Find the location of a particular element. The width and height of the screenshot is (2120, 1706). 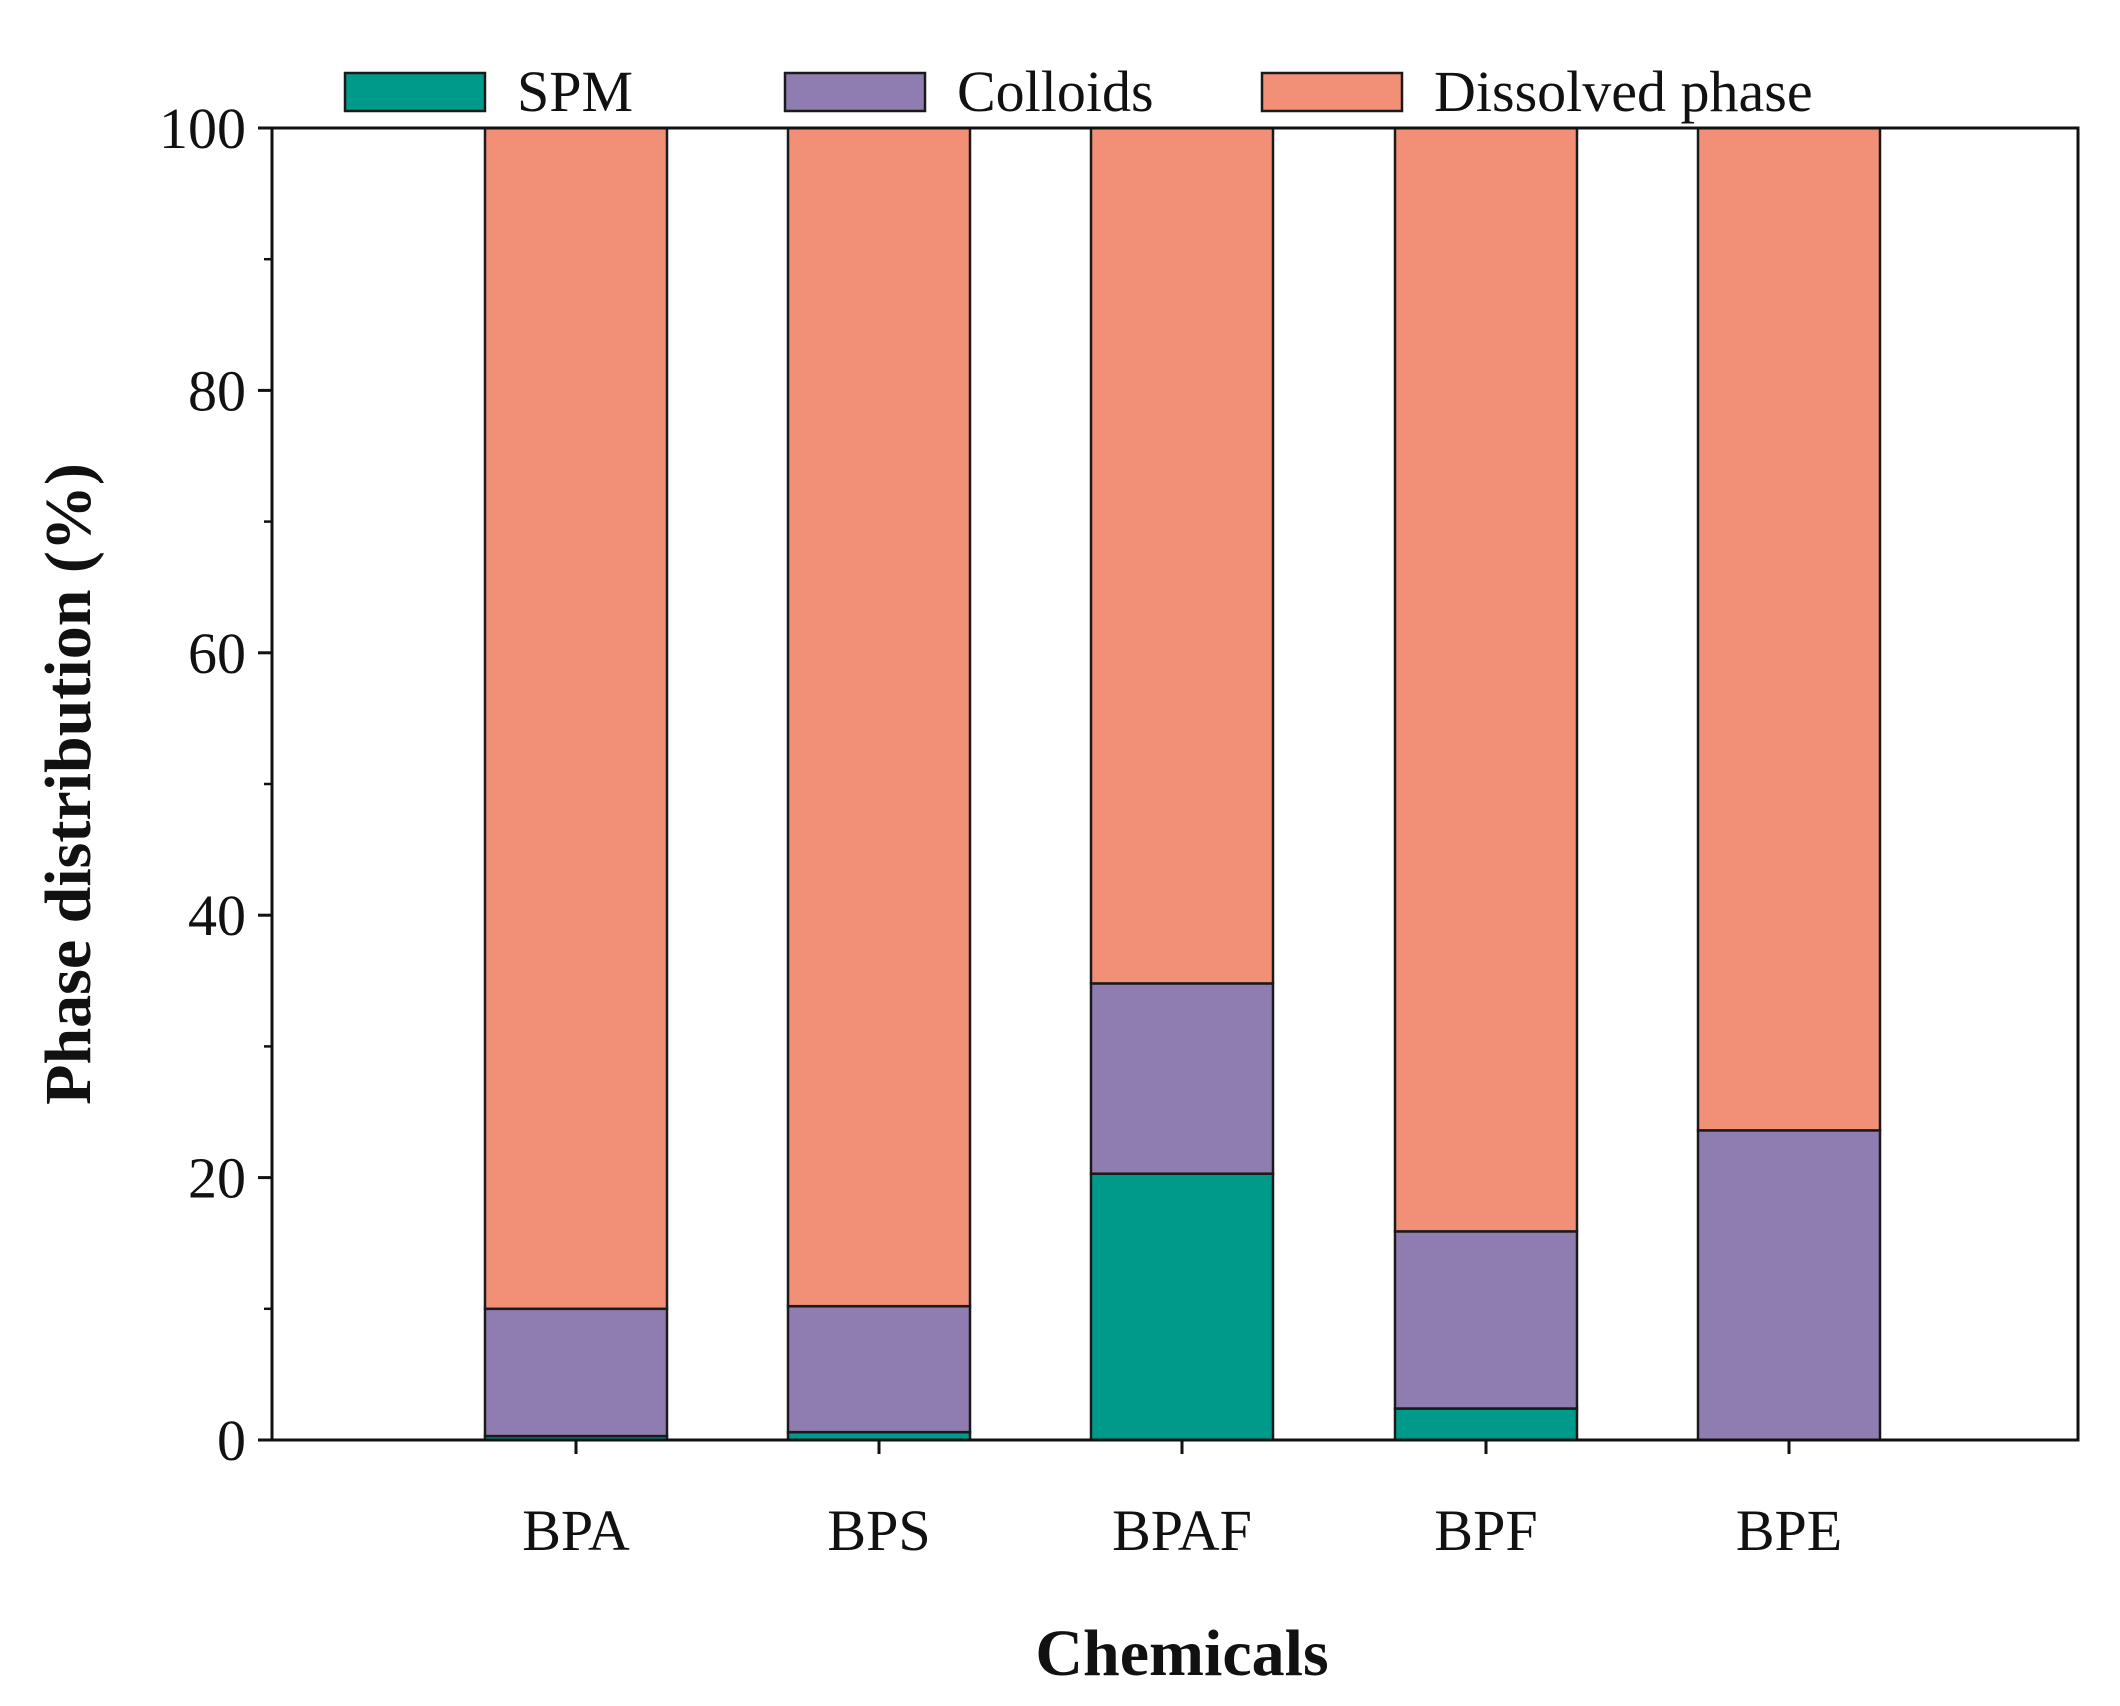

bar-colloids-bpaf is located at coordinates (1182, 1078).